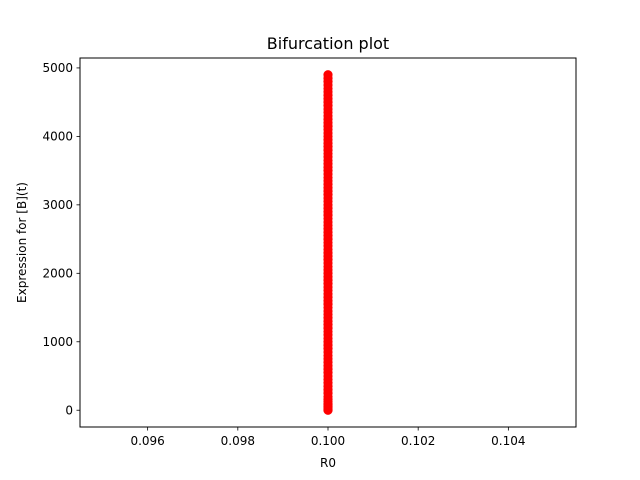 The width and height of the screenshot is (640, 480). Describe the element at coordinates (69, 411) in the screenshot. I see `y-tick-label: 0` at that location.